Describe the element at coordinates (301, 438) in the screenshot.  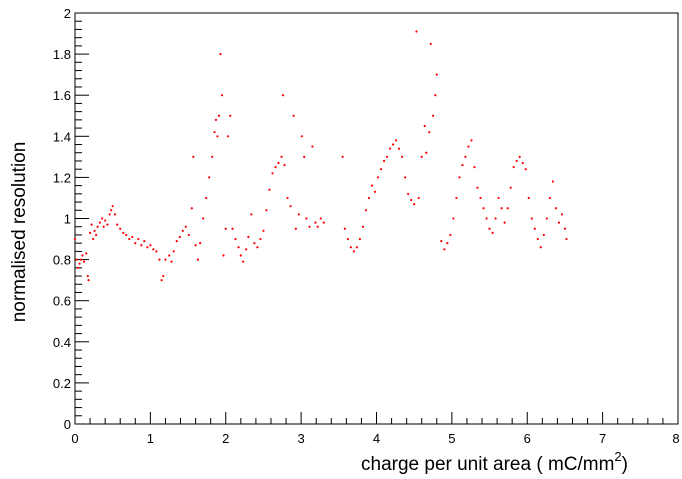
I see `x-tick-label: 3` at that location.